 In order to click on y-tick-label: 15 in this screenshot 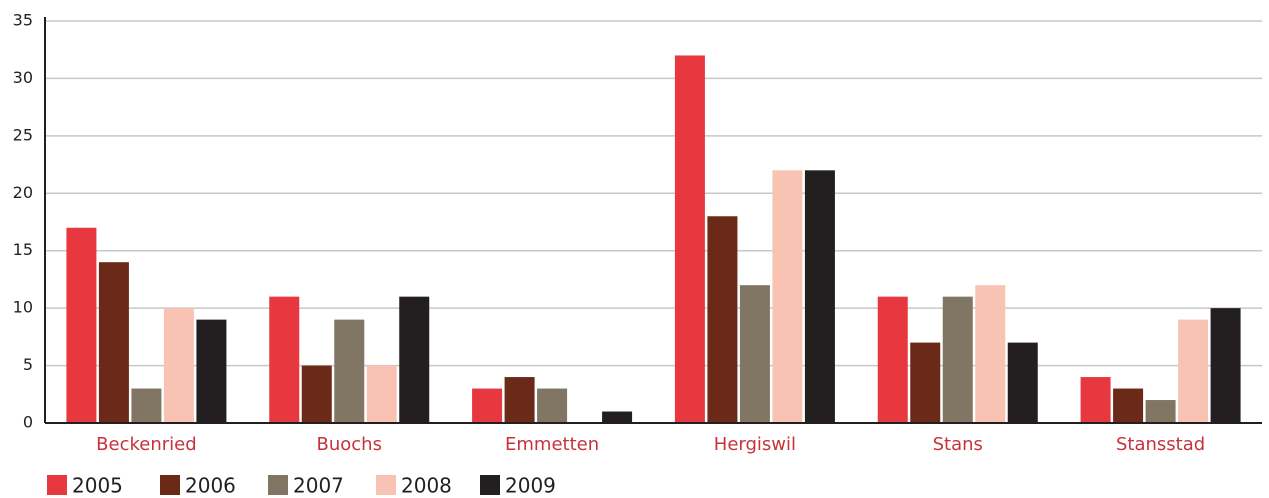, I will do `click(23, 249)`.